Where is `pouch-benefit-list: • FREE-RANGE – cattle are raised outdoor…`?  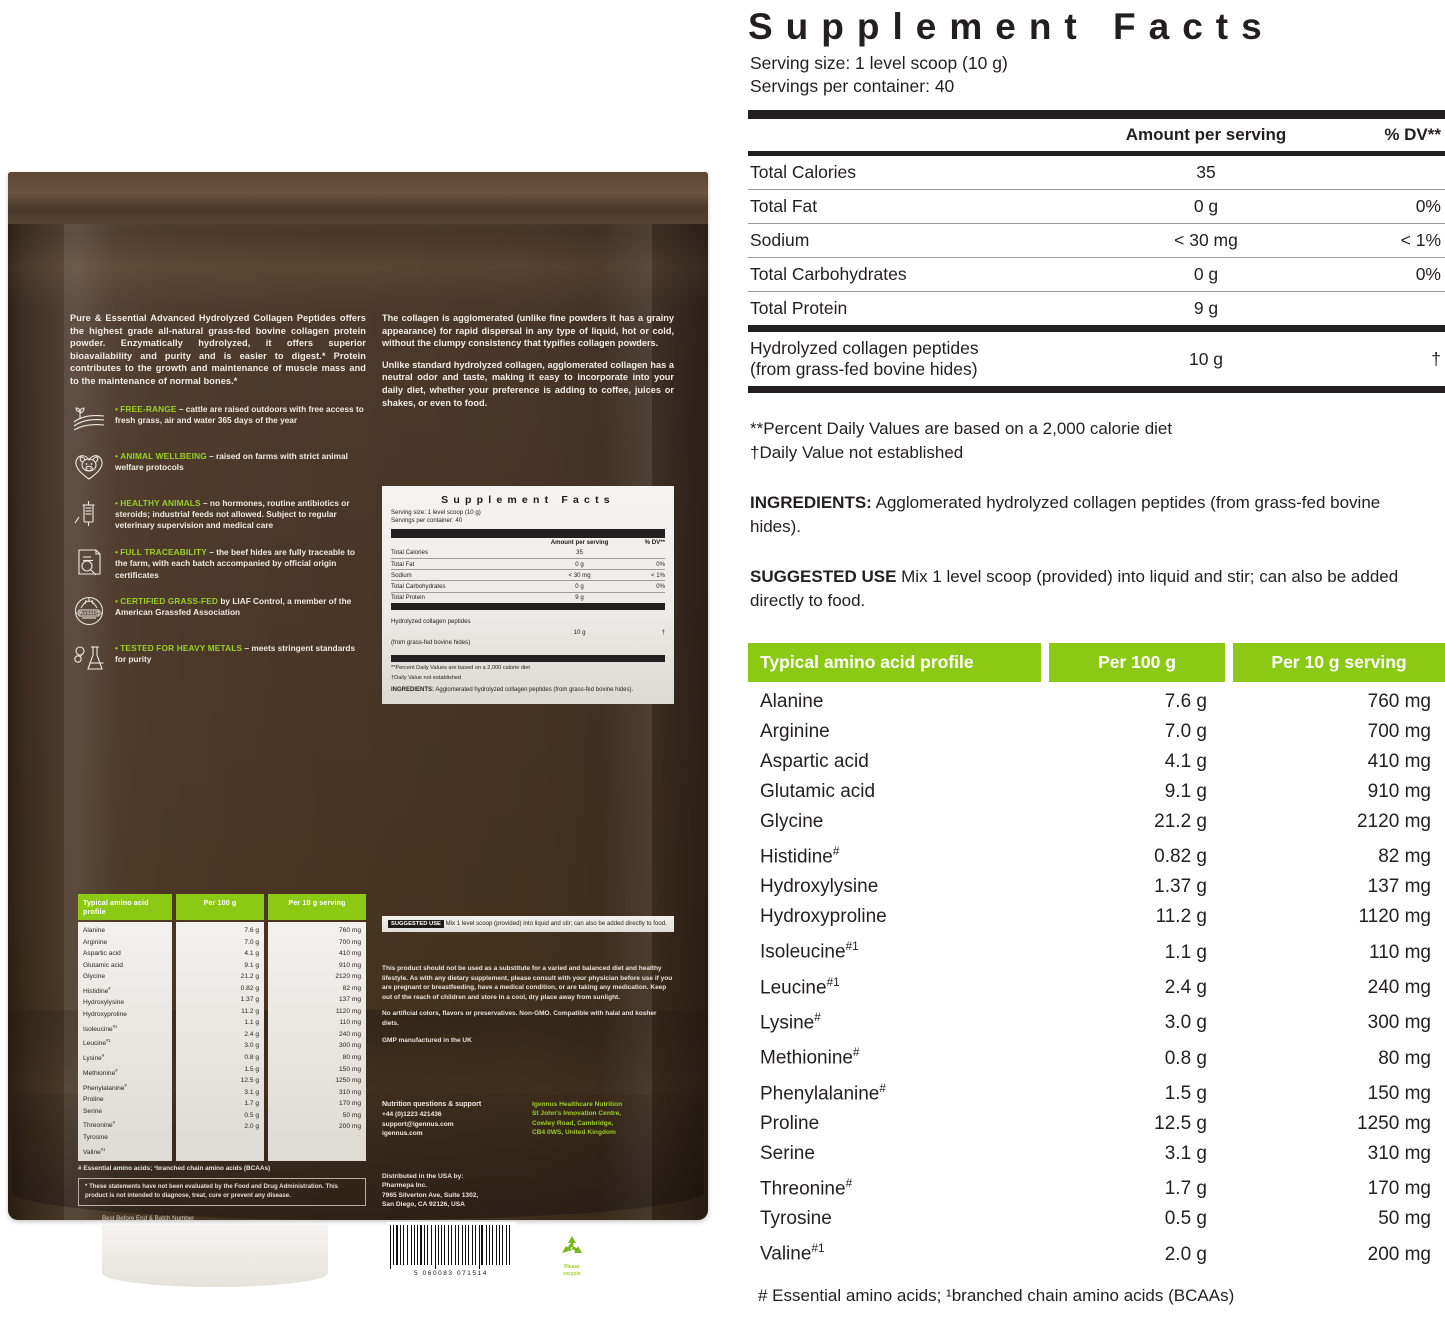 pouch-benefit-list: • FREE-RANGE – cattle are raised outdoor… is located at coordinates (218, 538).